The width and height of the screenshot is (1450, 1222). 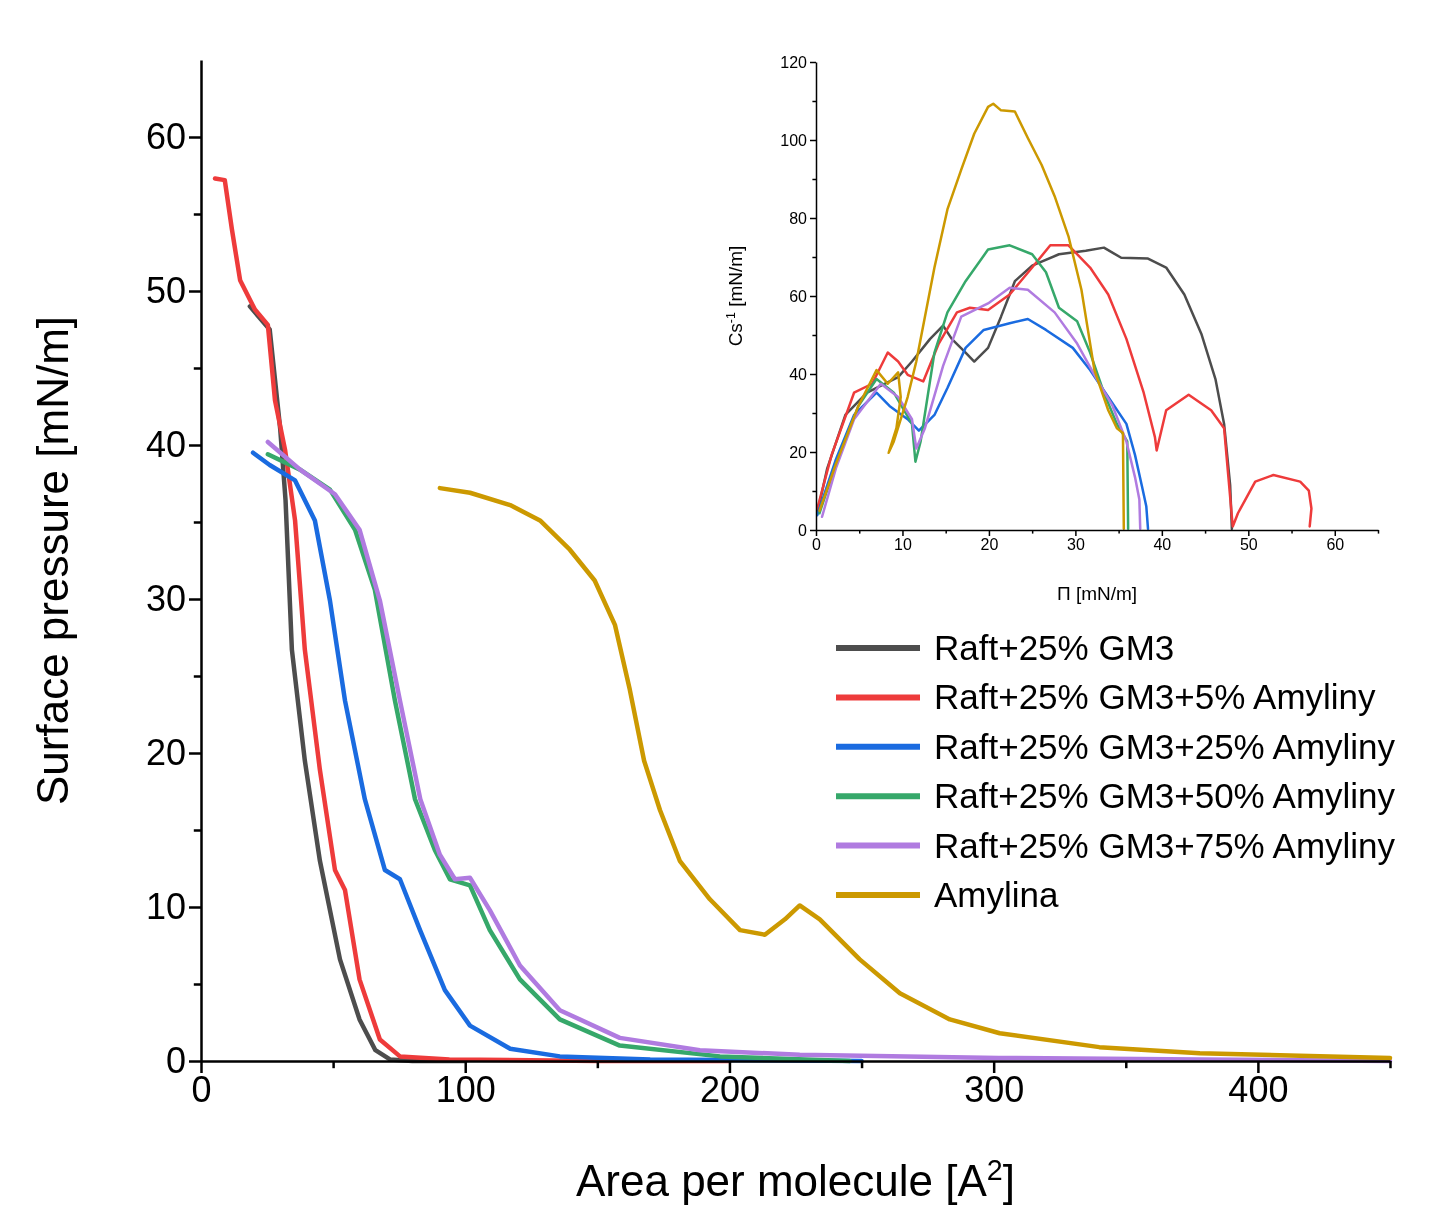 What do you see at coordinates (729, 1089) in the screenshot?
I see `x-tick-label: 200` at bounding box center [729, 1089].